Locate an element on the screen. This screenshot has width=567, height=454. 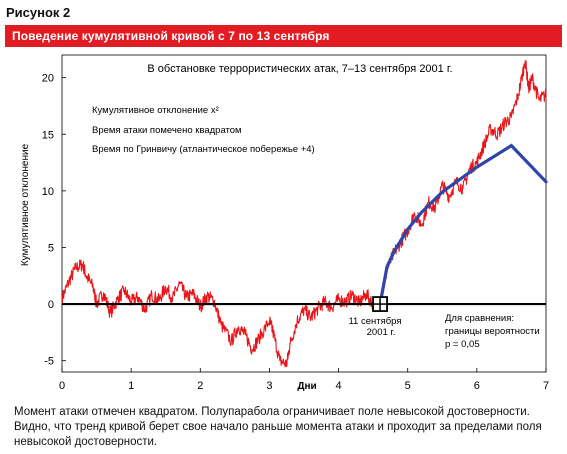
x-tick-label: 3 is located at coordinates (269, 386).